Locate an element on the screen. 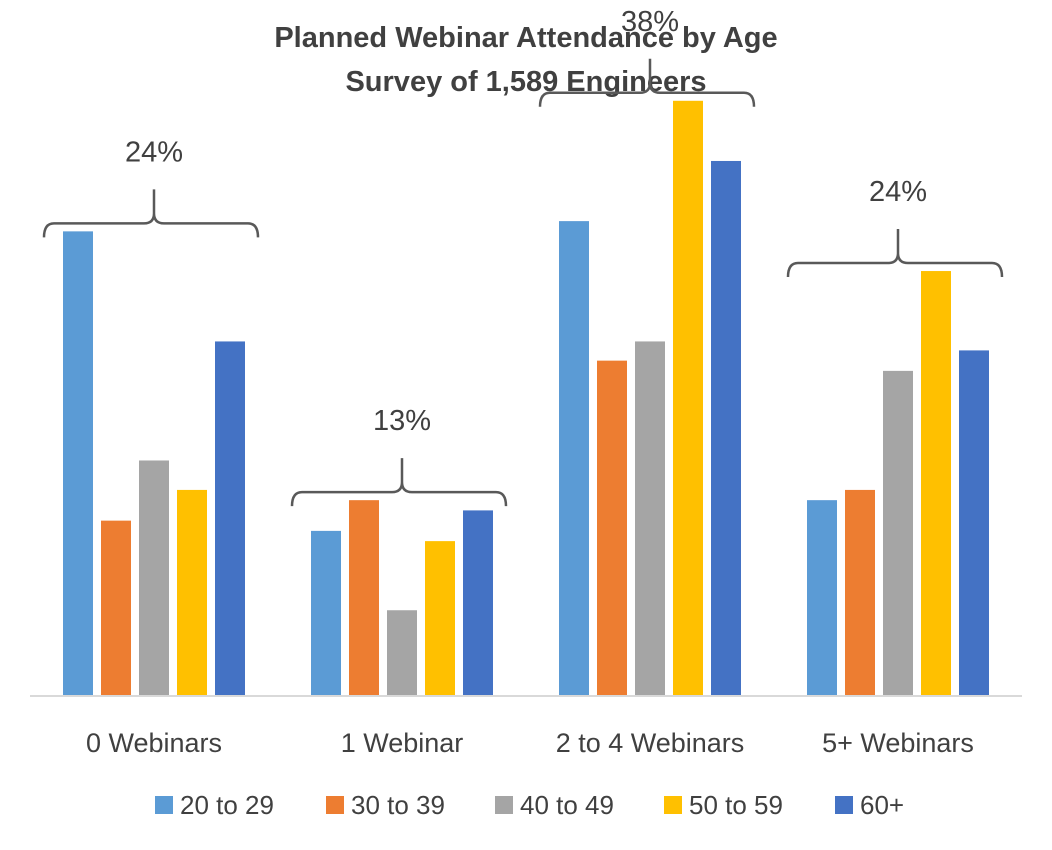  category-label-5-webinars: 5+ Webinars is located at coordinates (898, 743).